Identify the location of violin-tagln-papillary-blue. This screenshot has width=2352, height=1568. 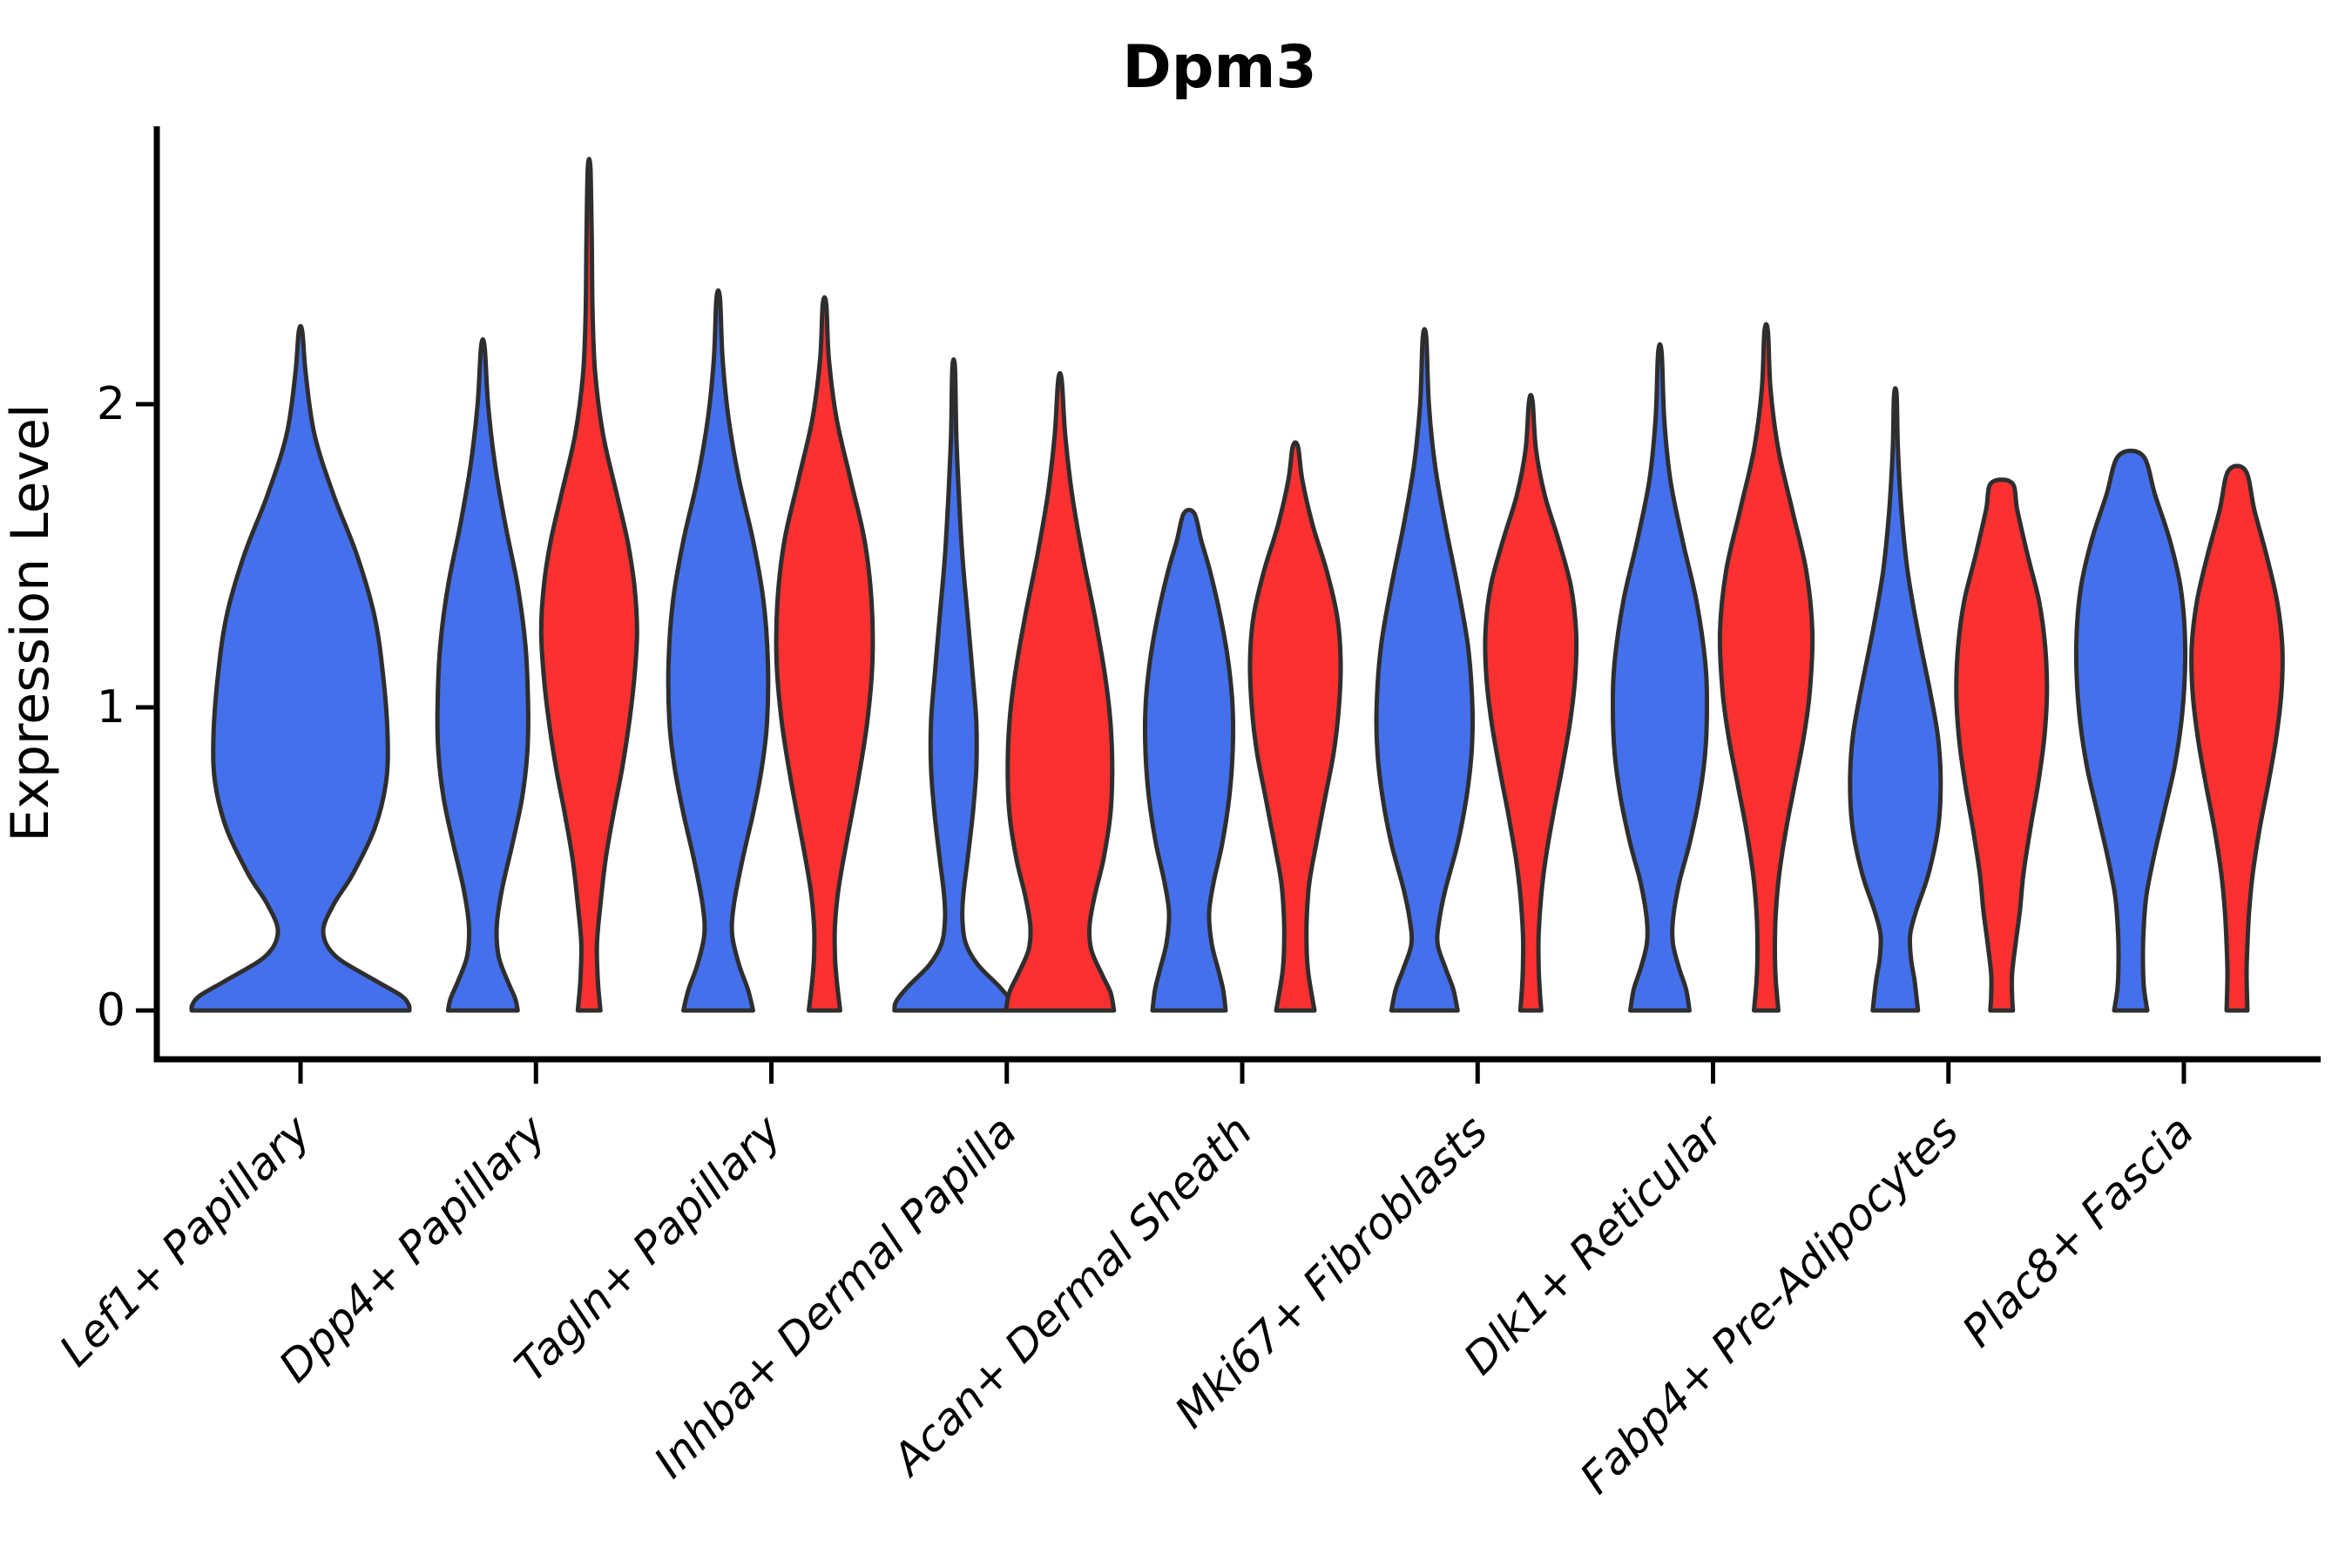
(718, 650).